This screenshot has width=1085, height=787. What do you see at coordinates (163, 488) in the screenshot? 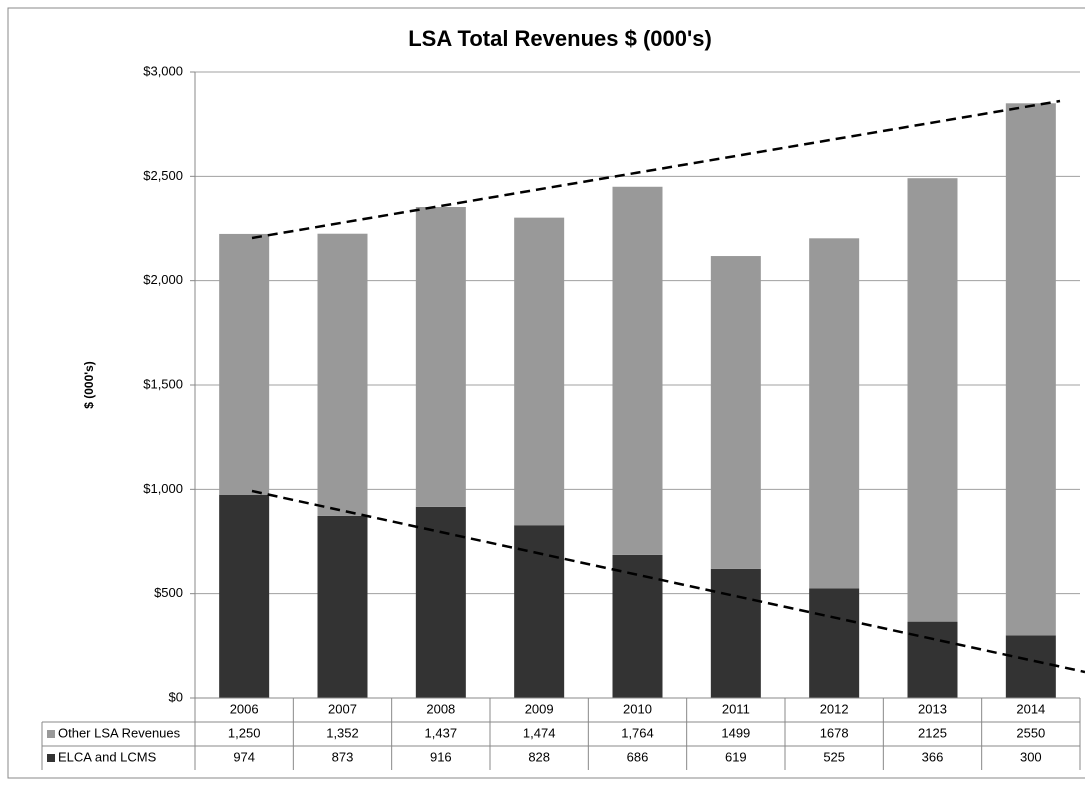
I see `y-tick-label: $1,000` at bounding box center [163, 488].